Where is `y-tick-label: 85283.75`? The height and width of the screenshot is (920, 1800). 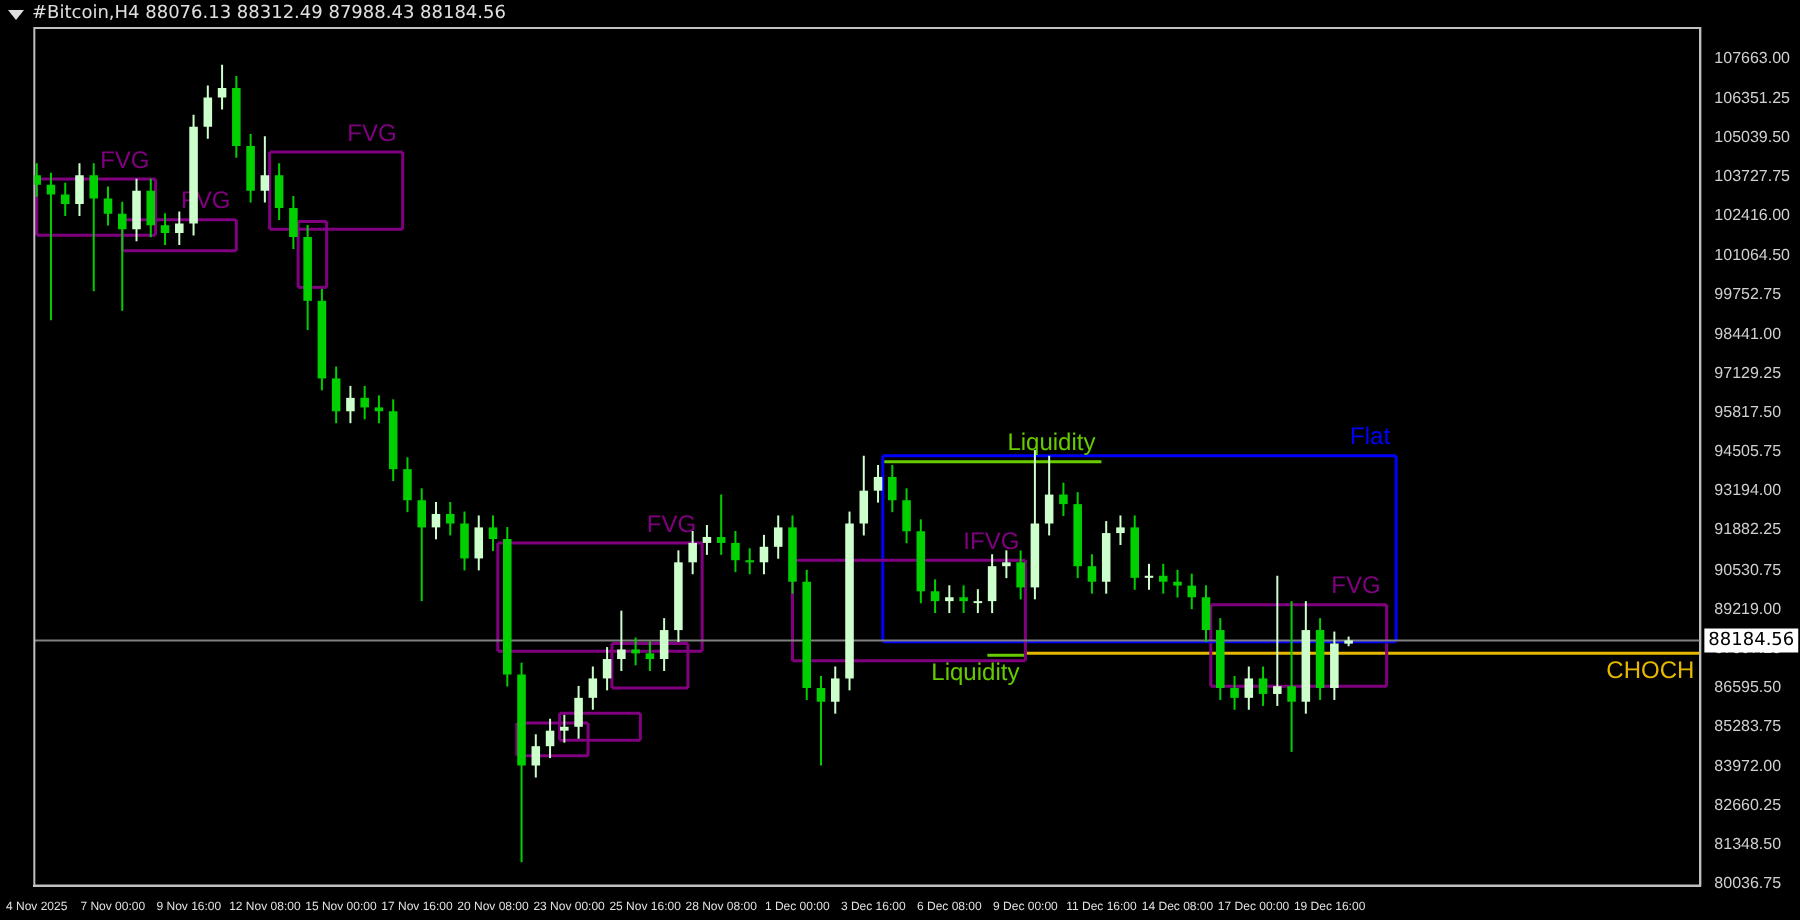
y-tick-label: 85283.75 is located at coordinates (1748, 726).